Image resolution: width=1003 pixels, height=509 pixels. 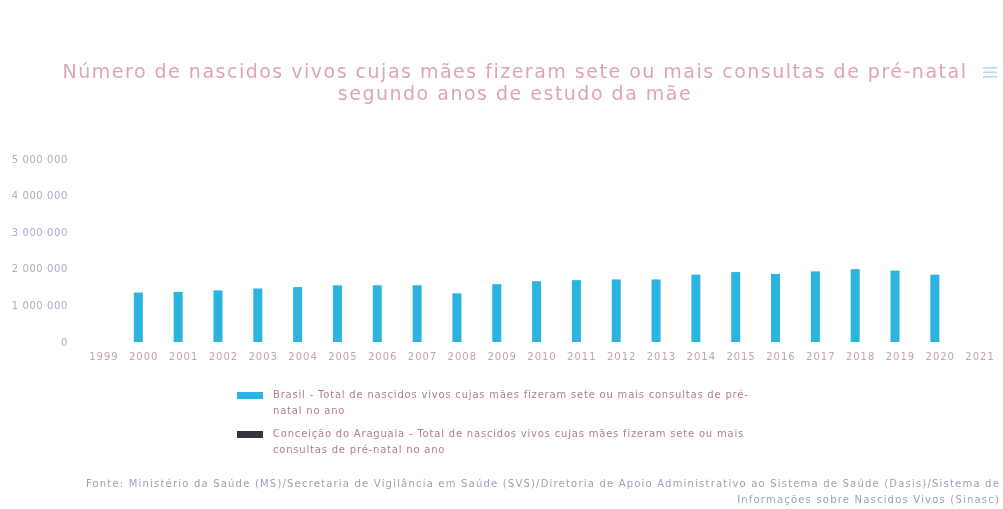 I want to click on x-tick-label: 2014, so click(x=701, y=357).